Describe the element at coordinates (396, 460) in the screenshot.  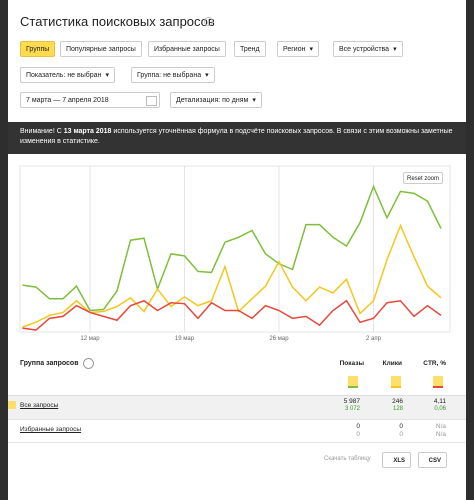
I see `download-button: XLS` at that location.